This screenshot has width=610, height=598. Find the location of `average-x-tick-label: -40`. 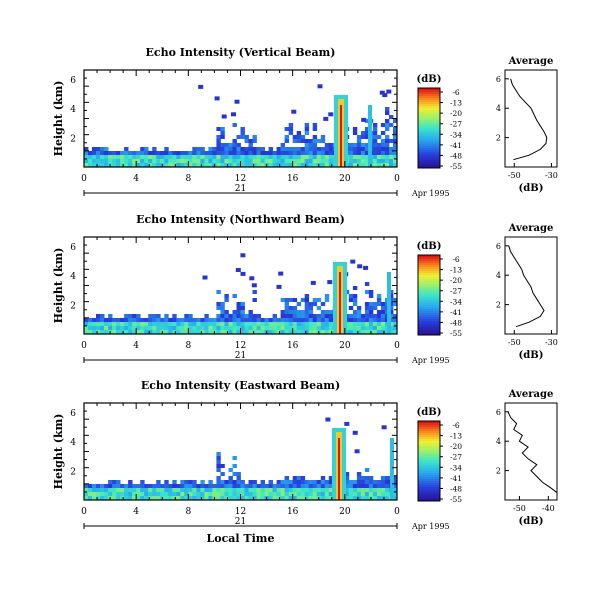

average-x-tick-label: -40 is located at coordinates (548, 508).